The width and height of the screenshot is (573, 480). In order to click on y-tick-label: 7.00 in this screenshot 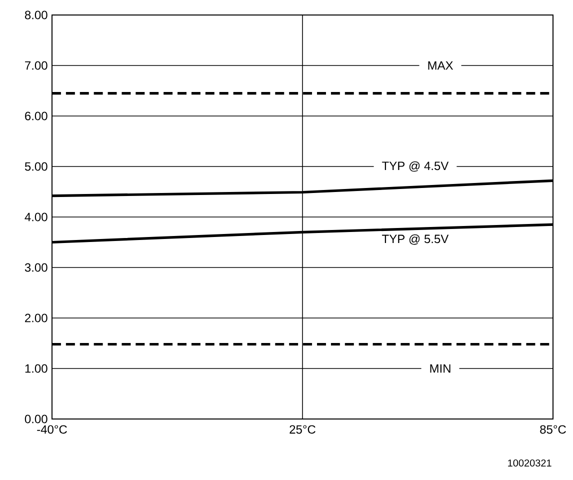, I will do `click(36, 65)`.